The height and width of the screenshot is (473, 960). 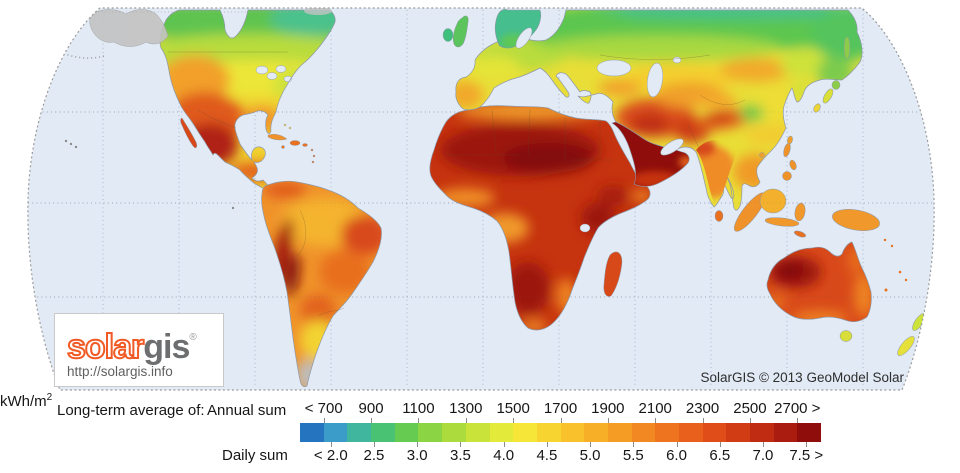 I want to click on baltic-sea, so click(x=524, y=38).